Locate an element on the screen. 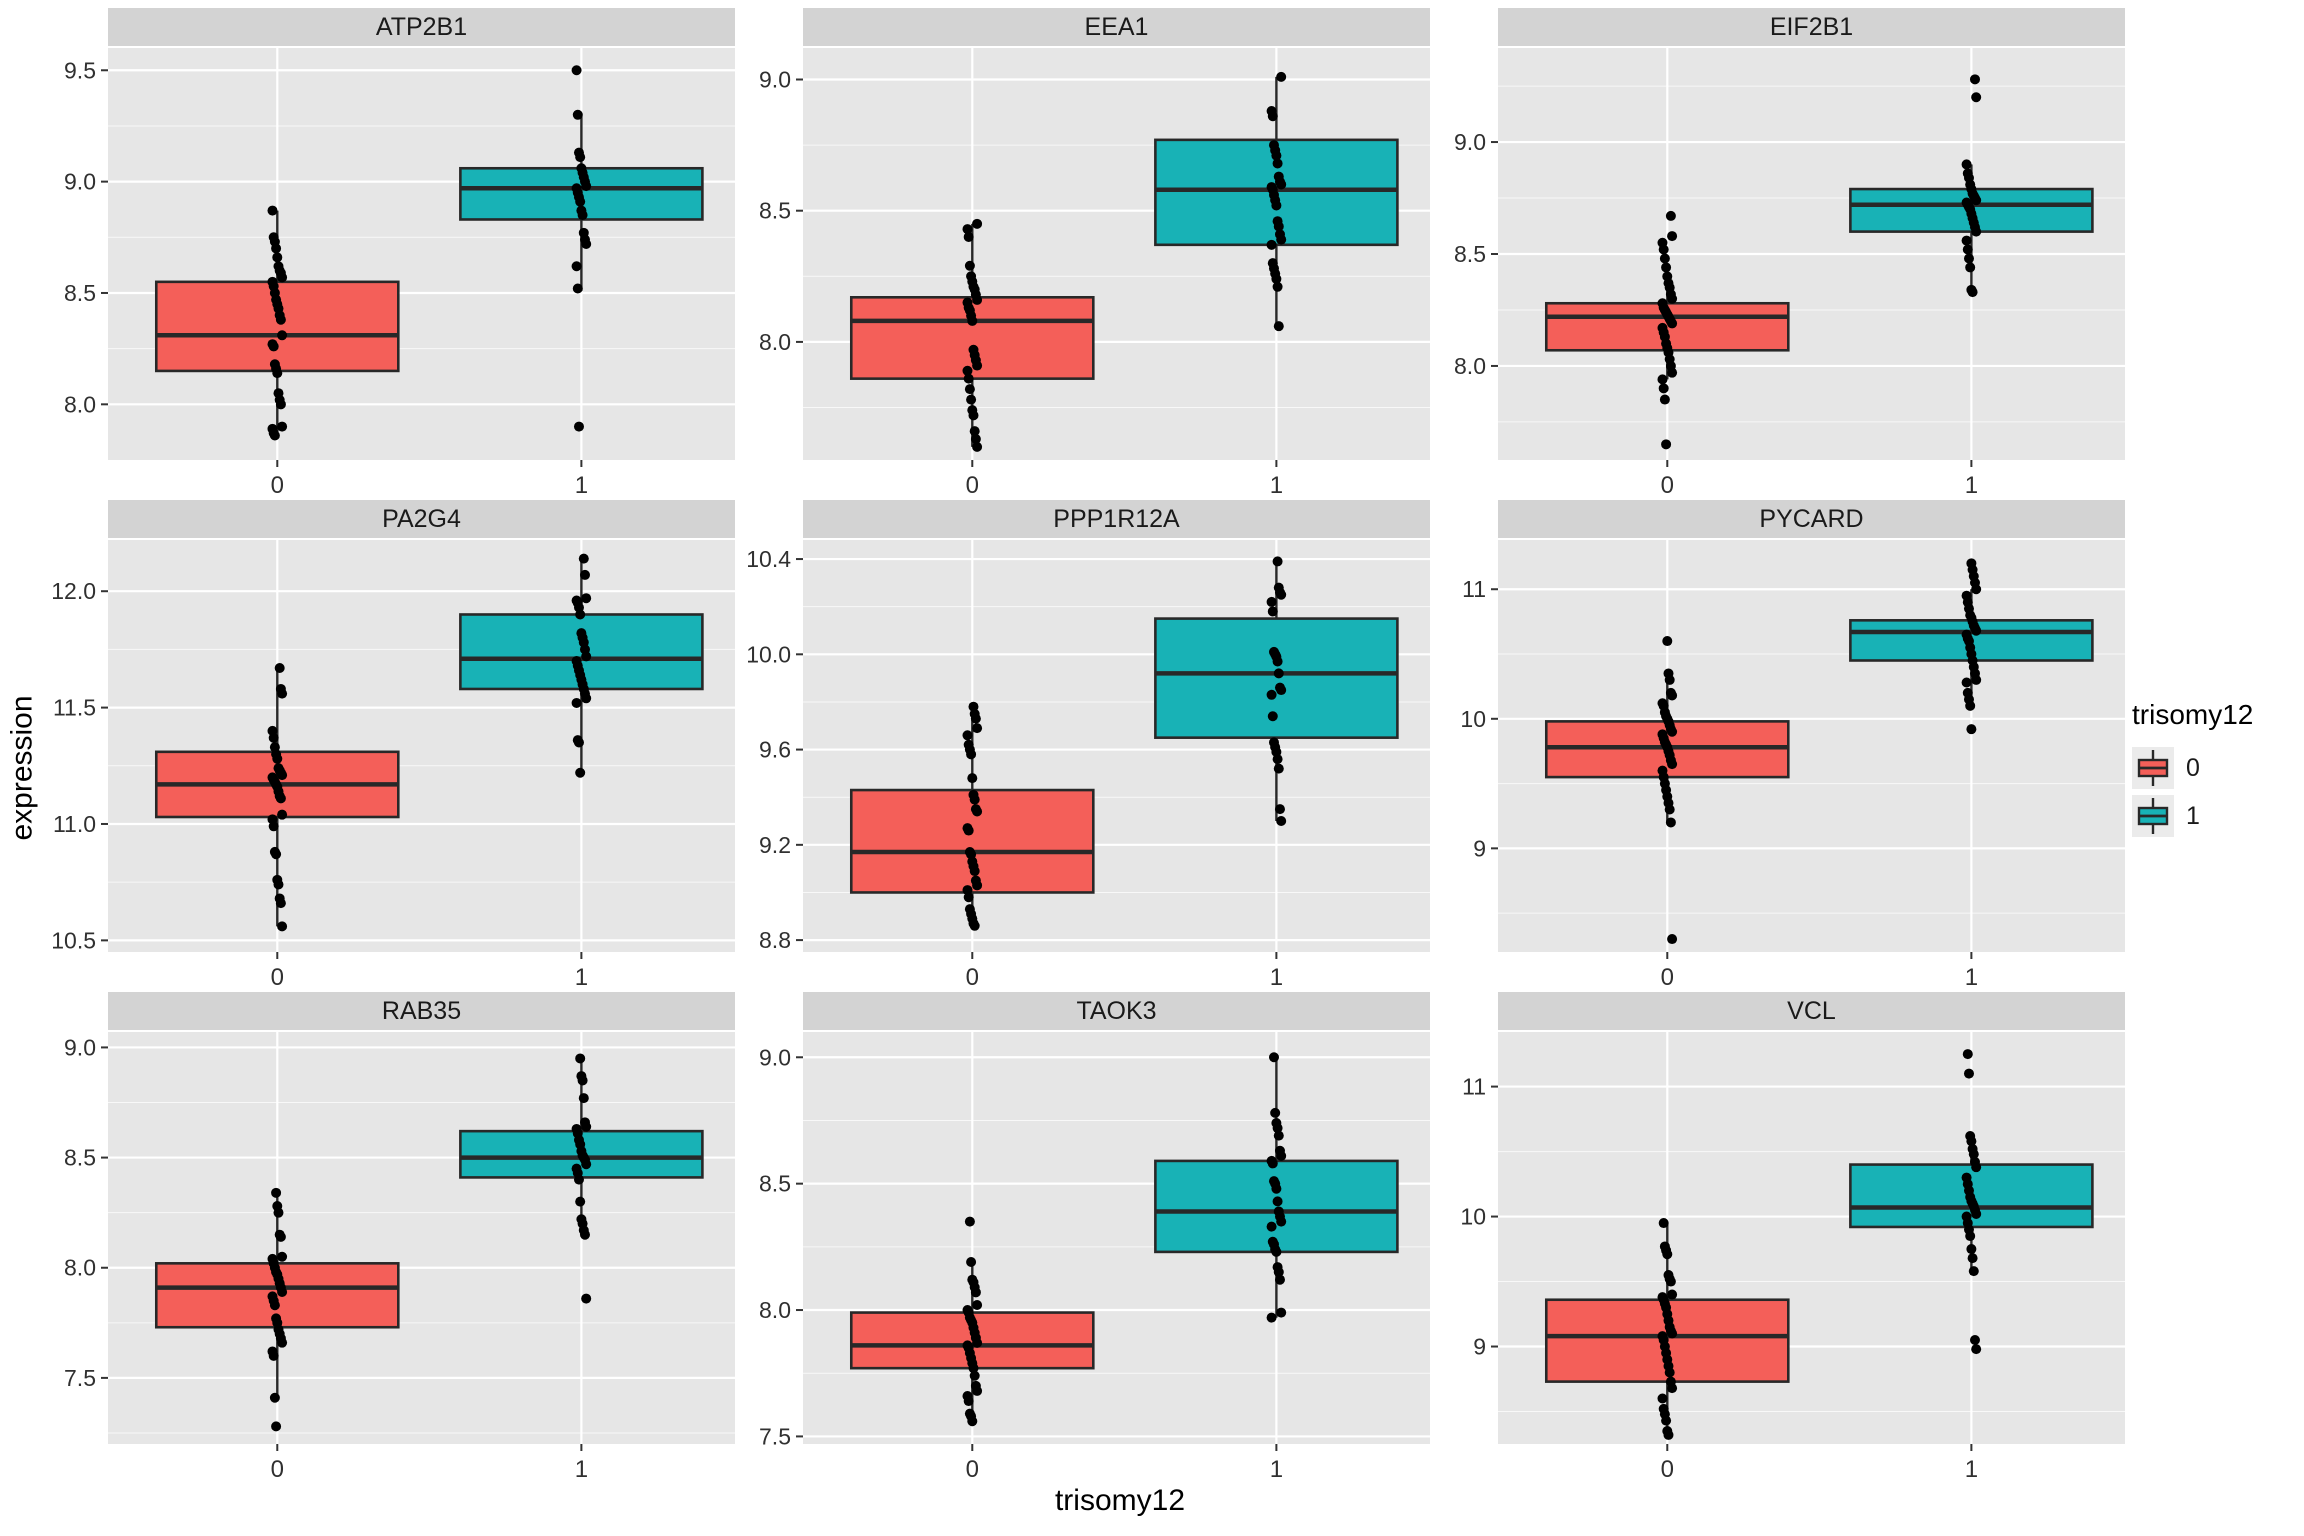 The image size is (2304, 1536). facet-PA2G4: PA2G4 10.5 11.0 11.5 12.0 0 1 is located at coordinates (393, 746).